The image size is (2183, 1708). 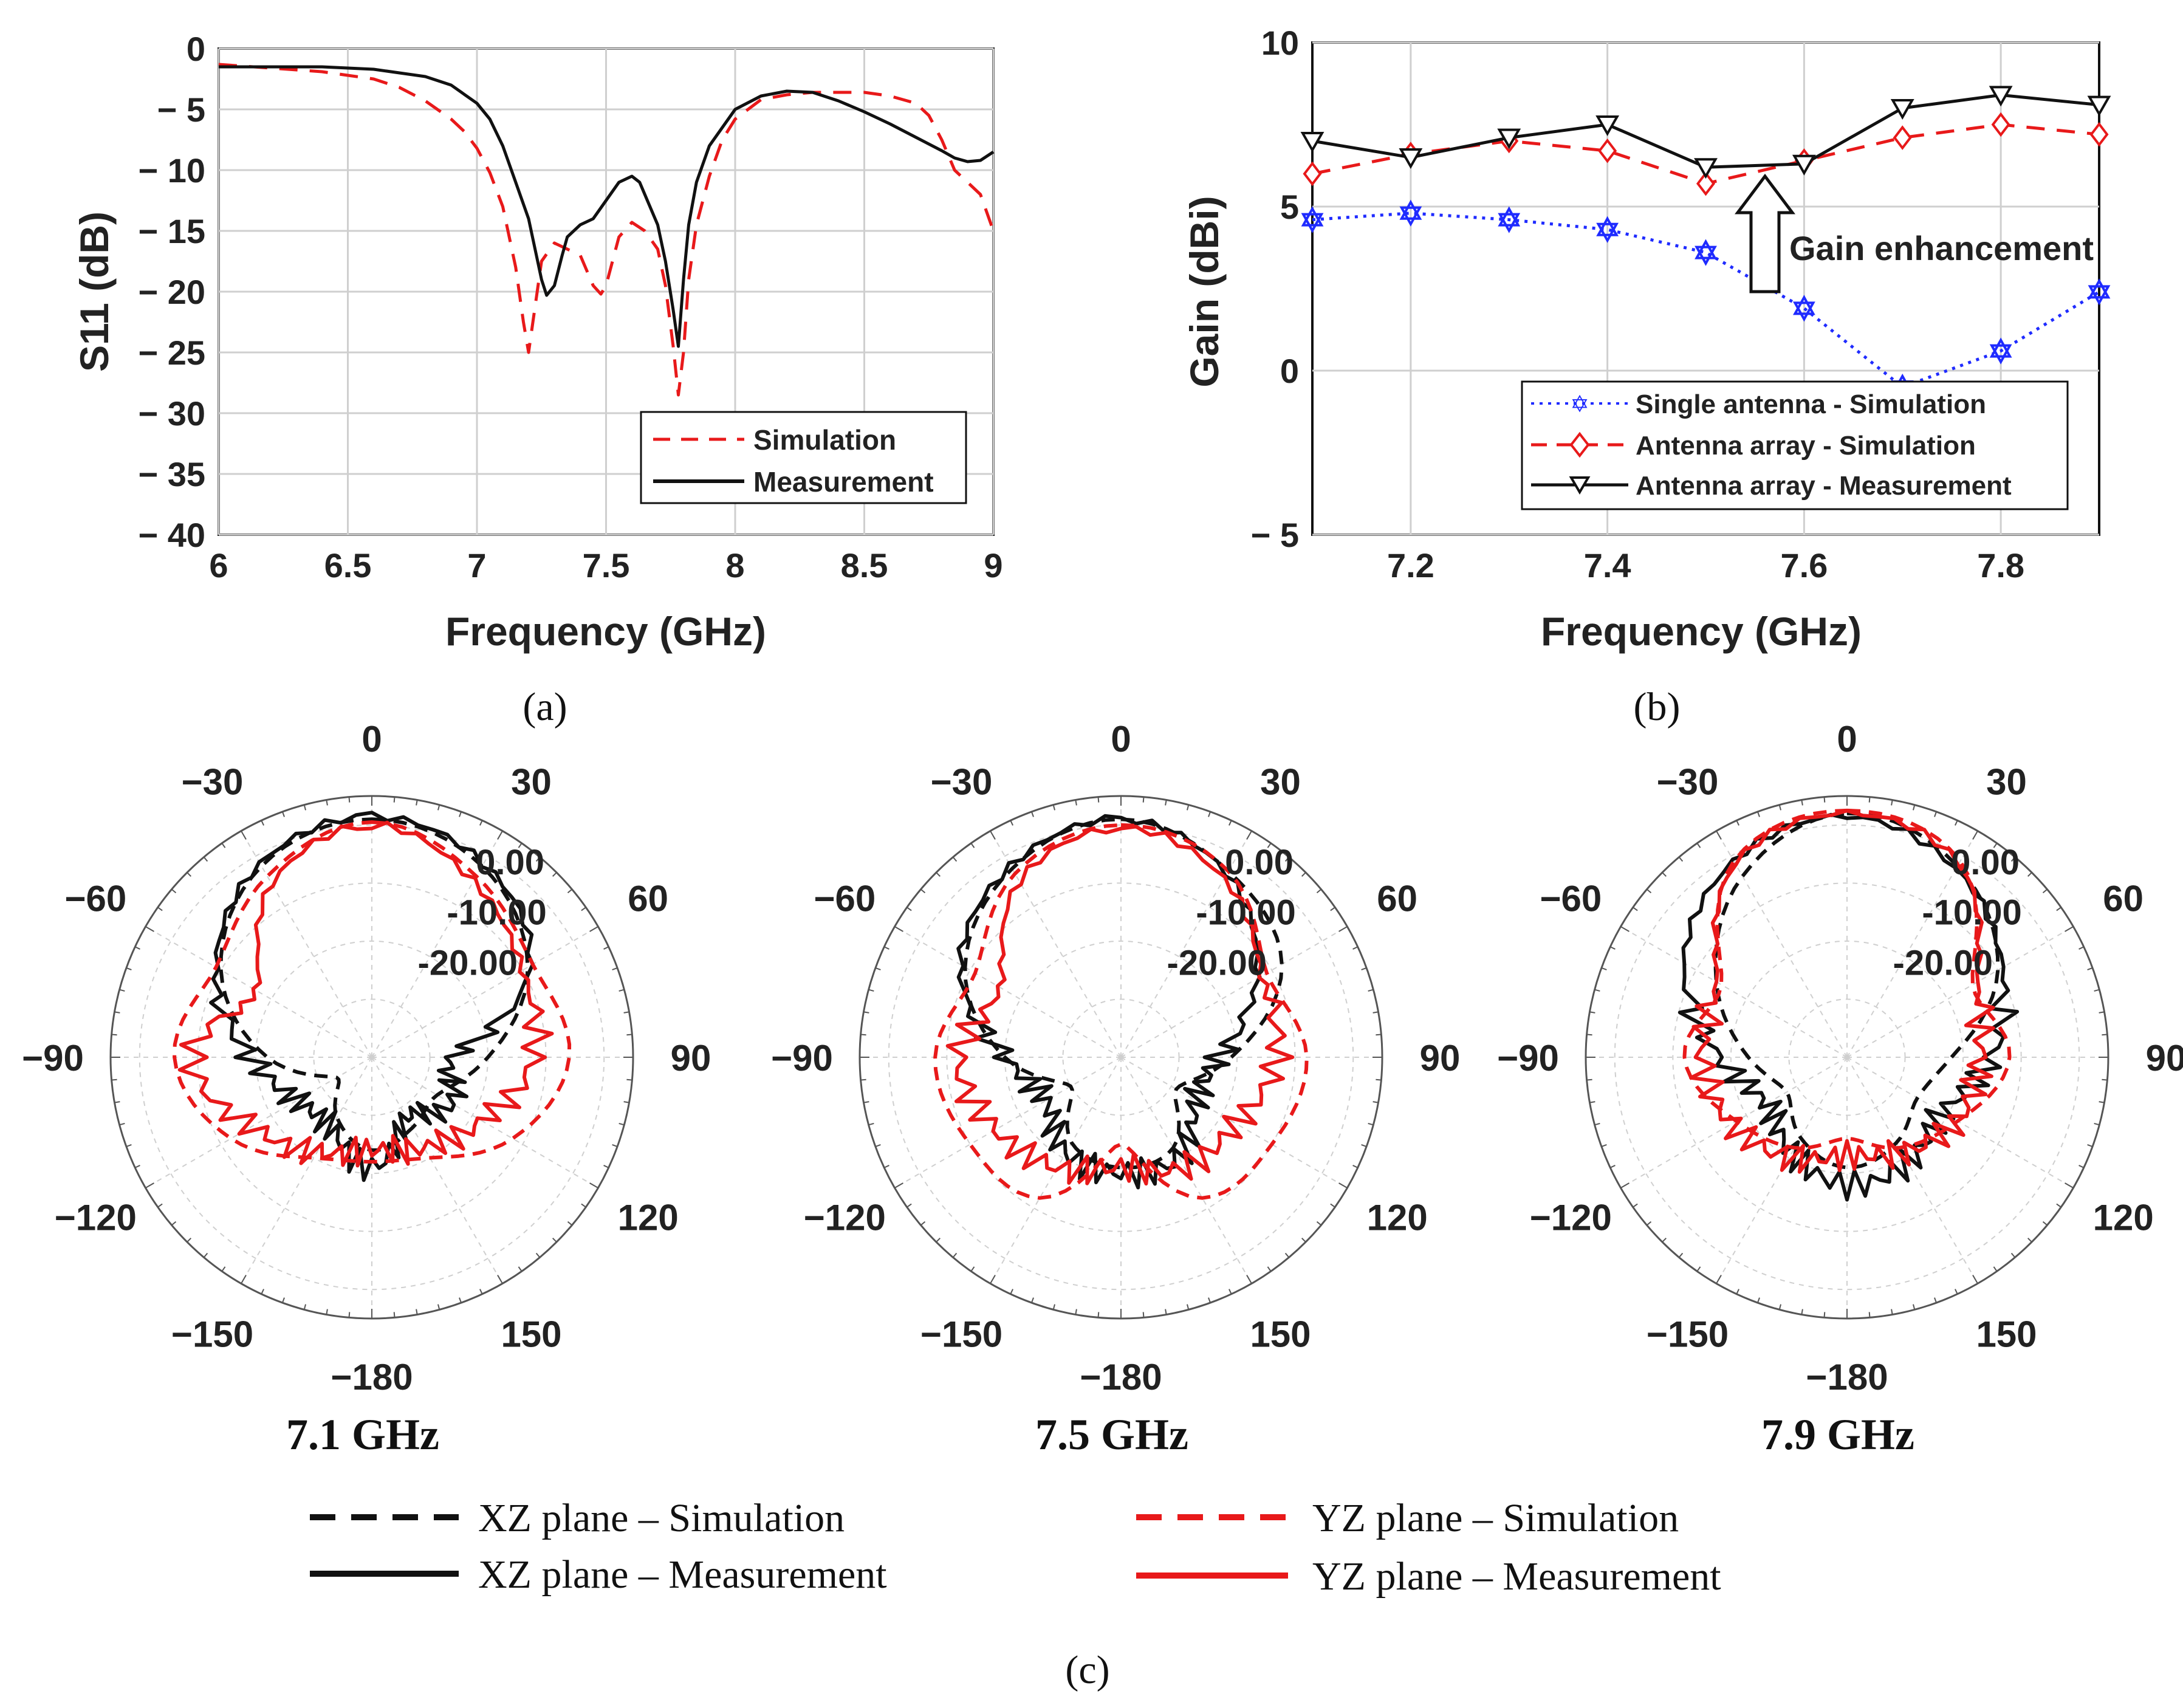 What do you see at coordinates (1985, 862) in the screenshot?
I see `polar-radial-label: 0.00` at bounding box center [1985, 862].